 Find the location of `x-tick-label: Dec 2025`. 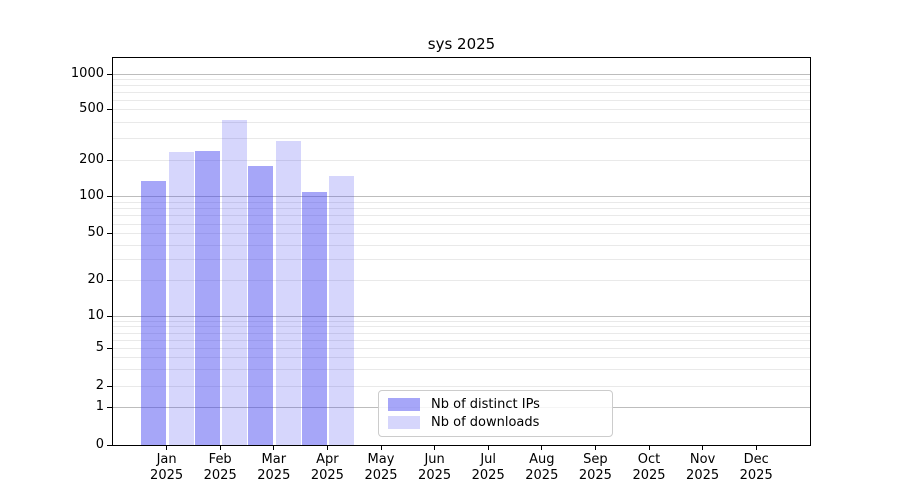

x-tick-label: Dec 2025 is located at coordinates (756, 468).